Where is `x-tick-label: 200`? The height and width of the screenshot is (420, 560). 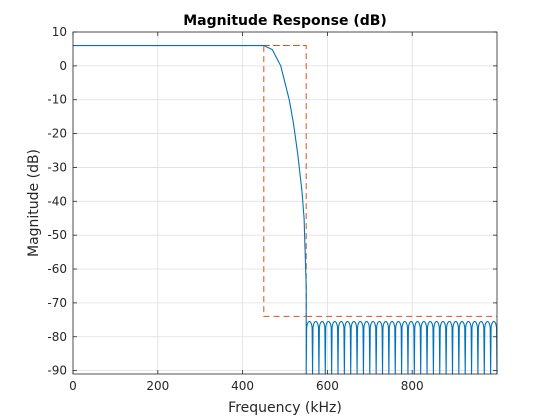
x-tick-label: 200 is located at coordinates (157, 386).